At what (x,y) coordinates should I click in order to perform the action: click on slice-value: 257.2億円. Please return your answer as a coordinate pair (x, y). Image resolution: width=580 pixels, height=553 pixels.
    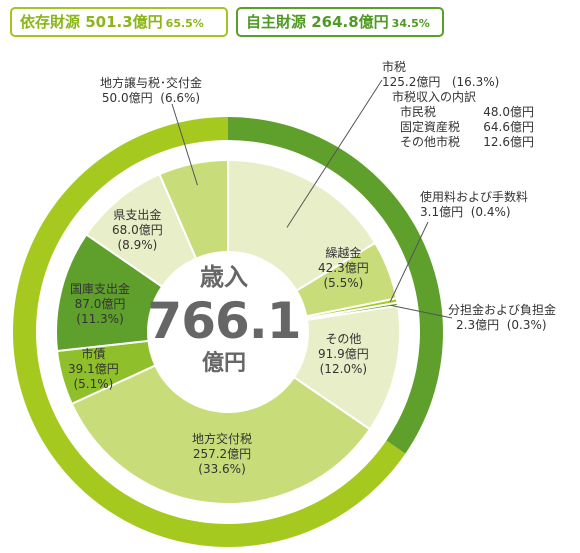
    Looking at the image, I should click on (222, 454).